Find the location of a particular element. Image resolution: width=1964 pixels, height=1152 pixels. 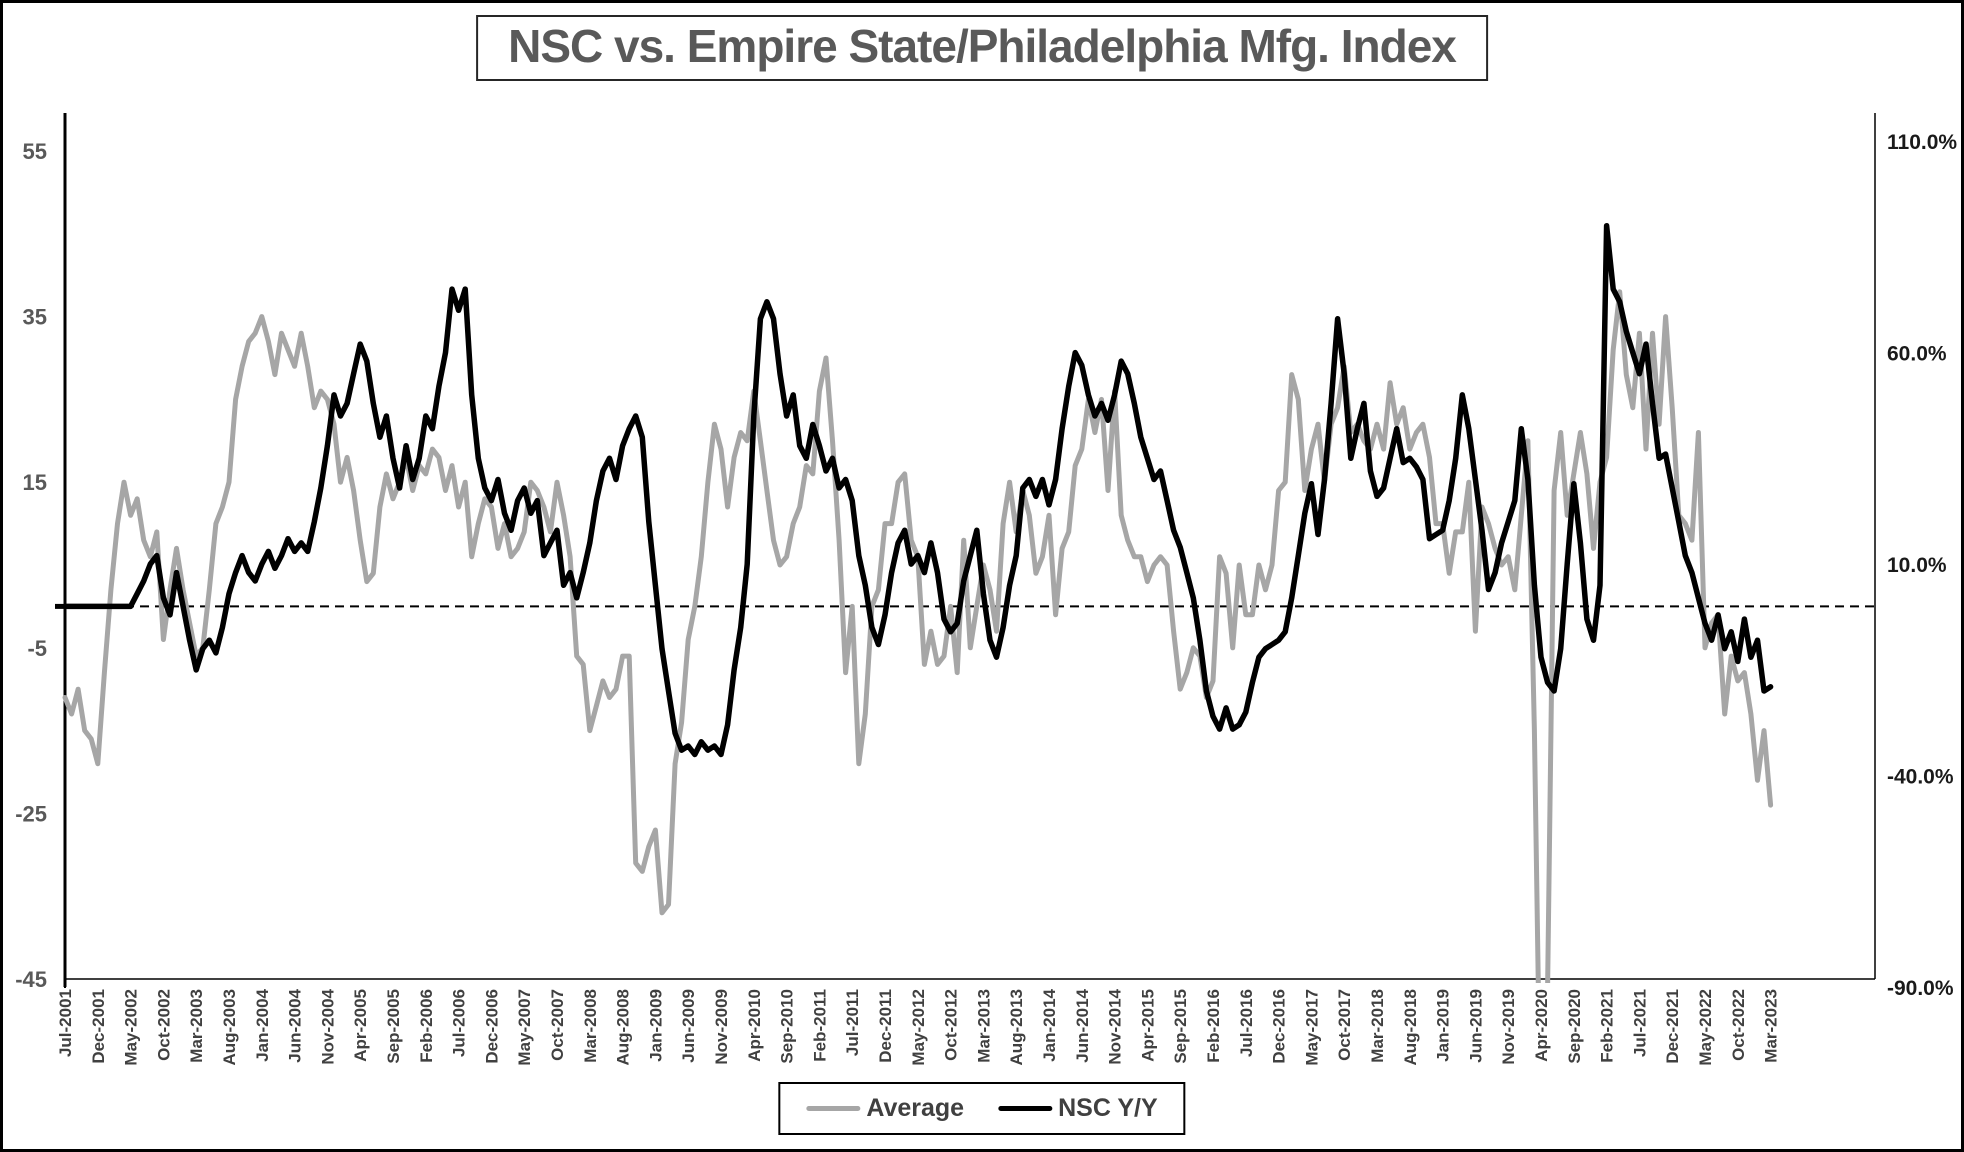

x-axis-tick-label: May-2017 is located at coordinates (1311, 1027).